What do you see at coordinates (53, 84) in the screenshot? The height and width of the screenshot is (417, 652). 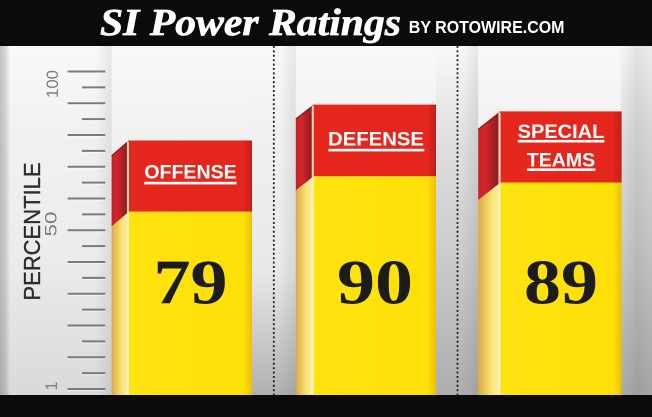 I see `svg-text: 100` at bounding box center [53, 84].